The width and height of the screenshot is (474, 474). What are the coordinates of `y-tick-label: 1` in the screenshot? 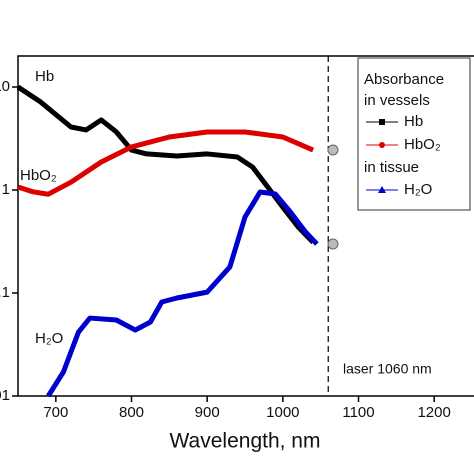 It's located at (6, 189).